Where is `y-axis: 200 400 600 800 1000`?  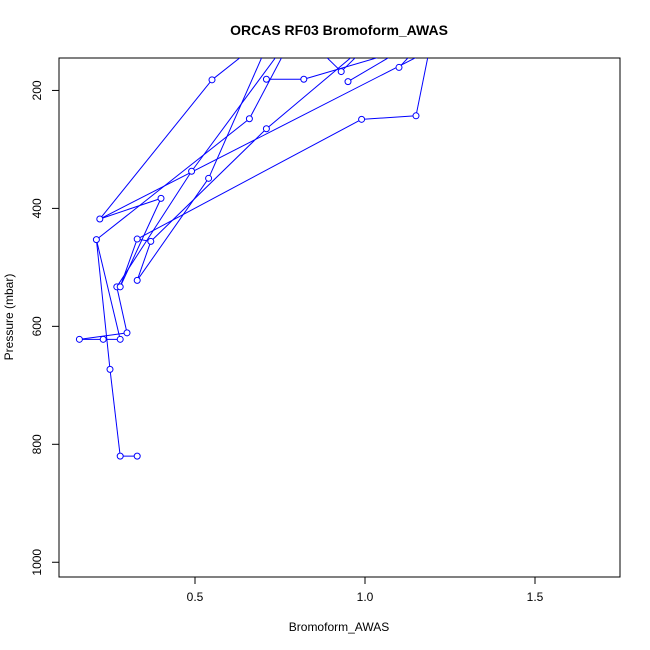
y-axis: 200 400 600 800 1000 is located at coordinates (44, 328).